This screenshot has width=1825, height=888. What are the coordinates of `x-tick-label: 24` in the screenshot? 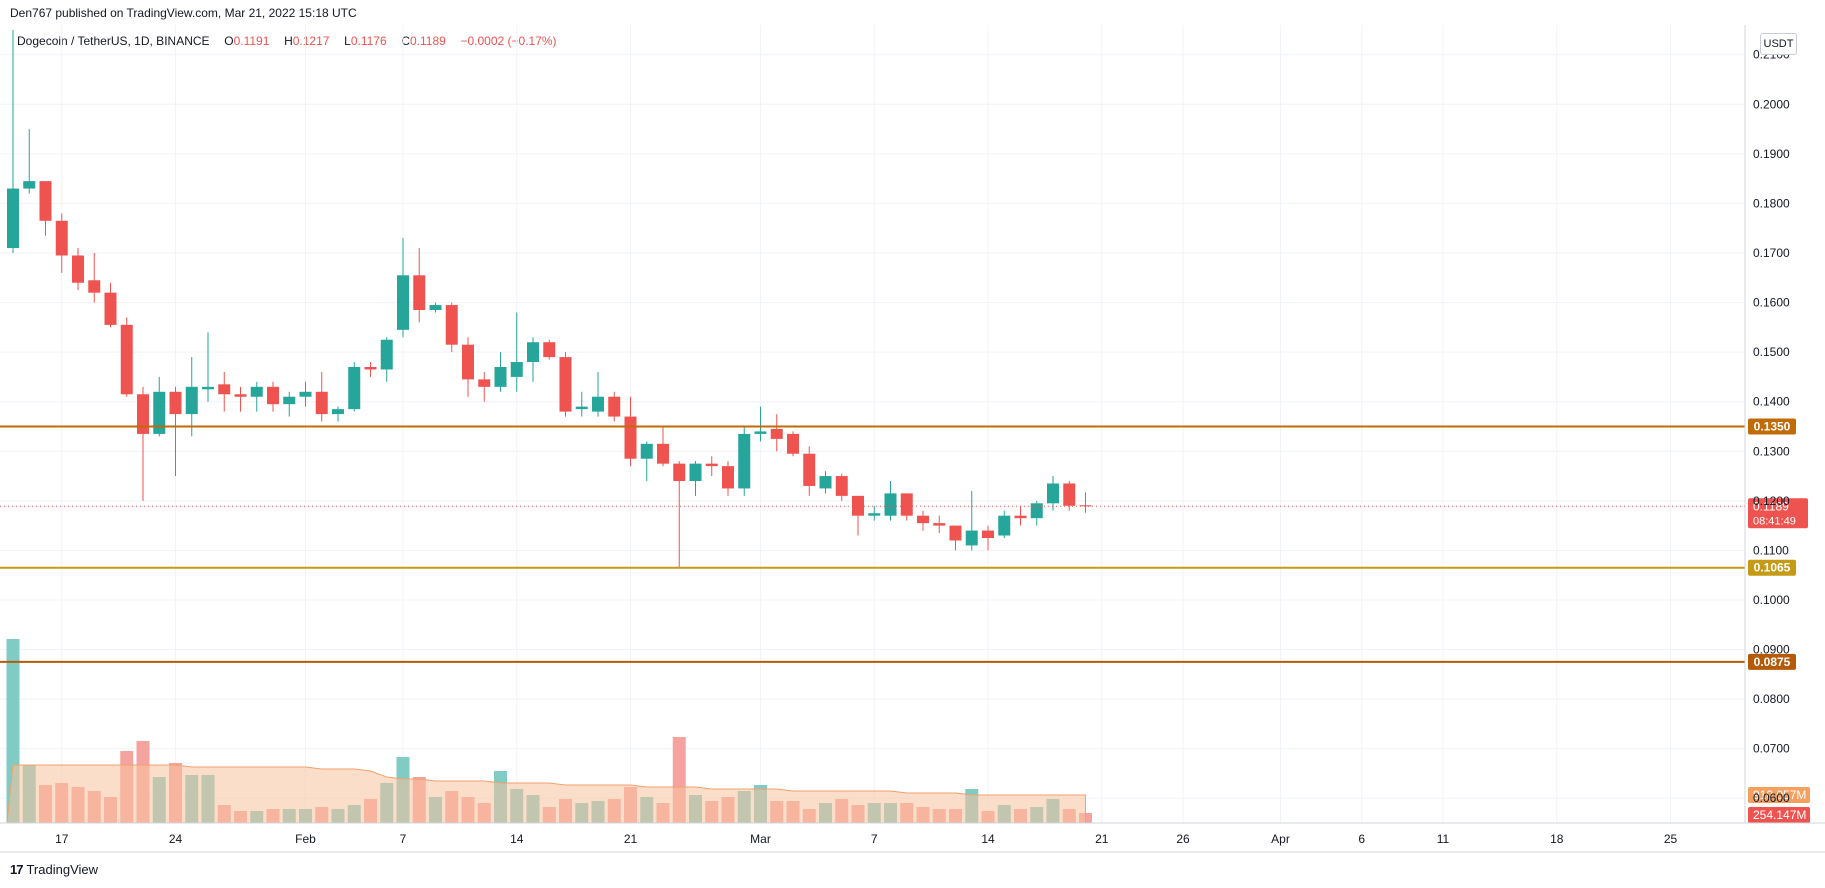 It's located at (176, 839).